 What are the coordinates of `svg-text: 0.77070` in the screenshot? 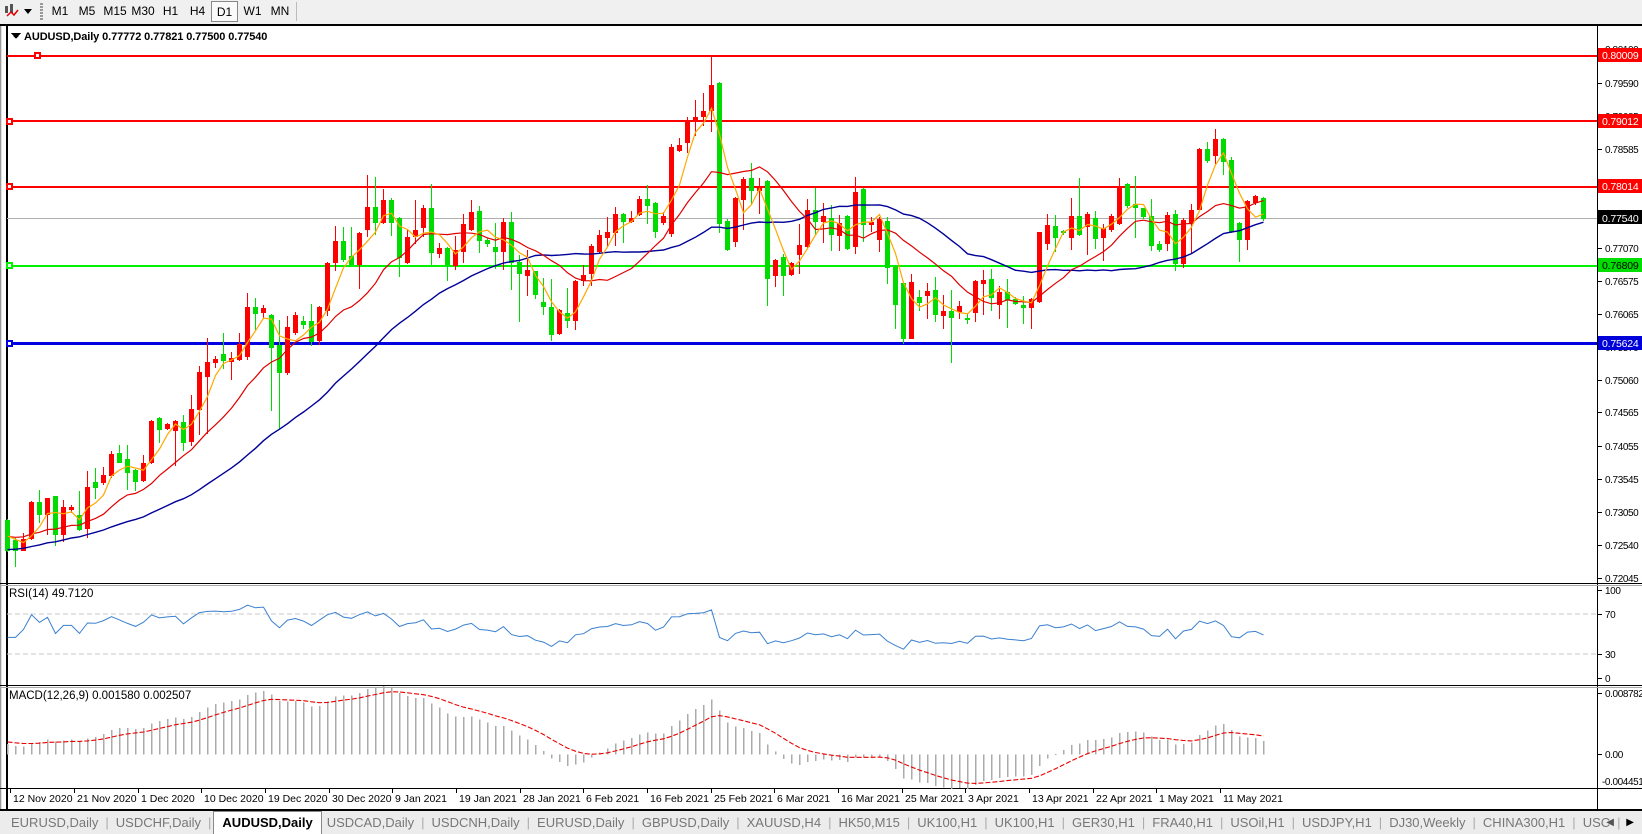 It's located at (1622, 249).